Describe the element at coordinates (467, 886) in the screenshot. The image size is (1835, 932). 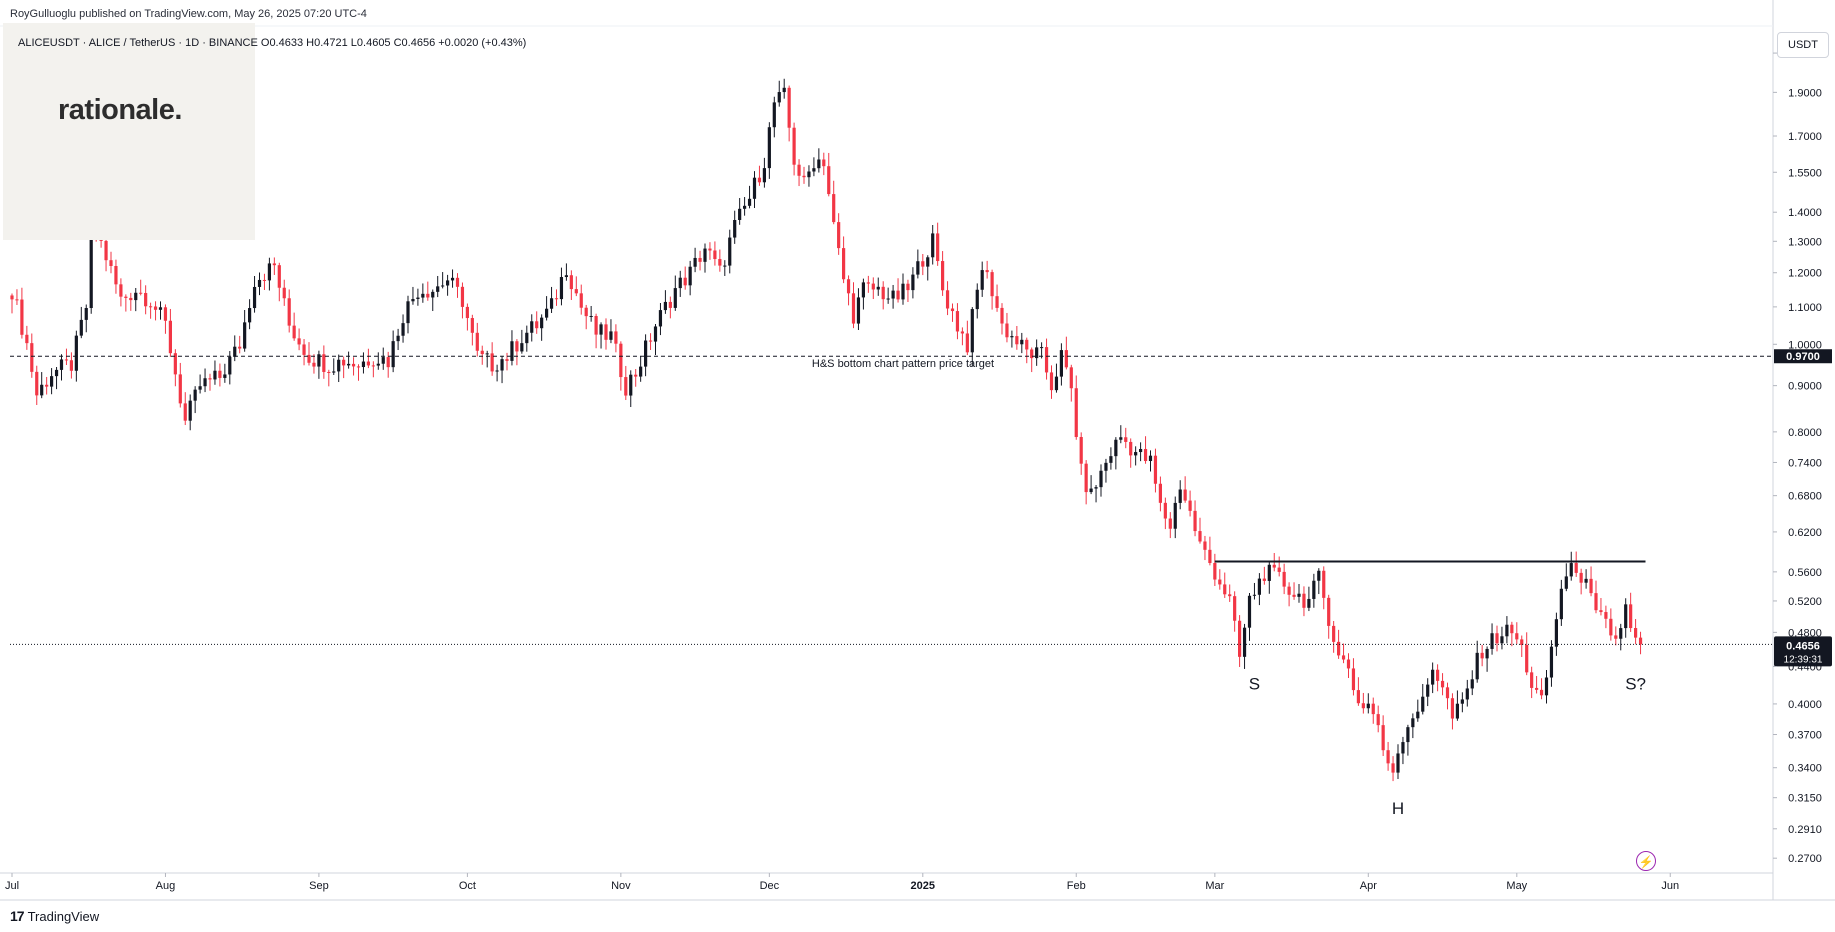
I see `time-tick-label: Oct` at that location.